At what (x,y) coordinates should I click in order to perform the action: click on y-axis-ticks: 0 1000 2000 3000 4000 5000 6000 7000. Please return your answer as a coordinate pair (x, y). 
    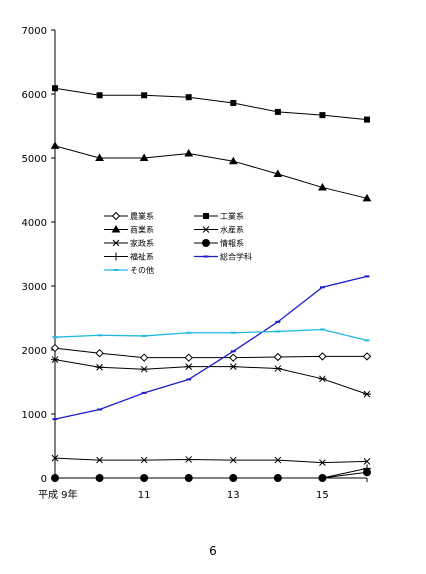
    Looking at the image, I should click on (38, 255).